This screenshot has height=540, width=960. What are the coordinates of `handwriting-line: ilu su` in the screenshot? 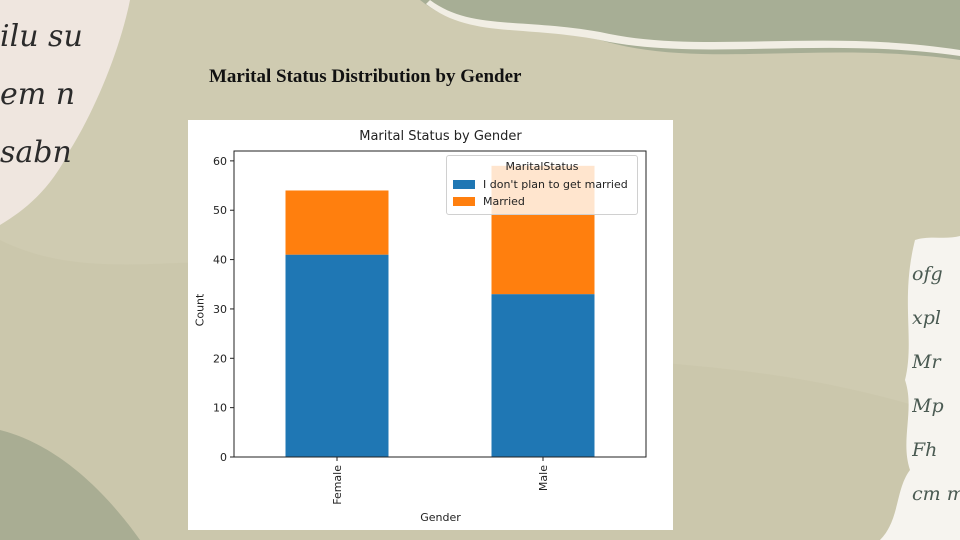 It's located at (41, 36).